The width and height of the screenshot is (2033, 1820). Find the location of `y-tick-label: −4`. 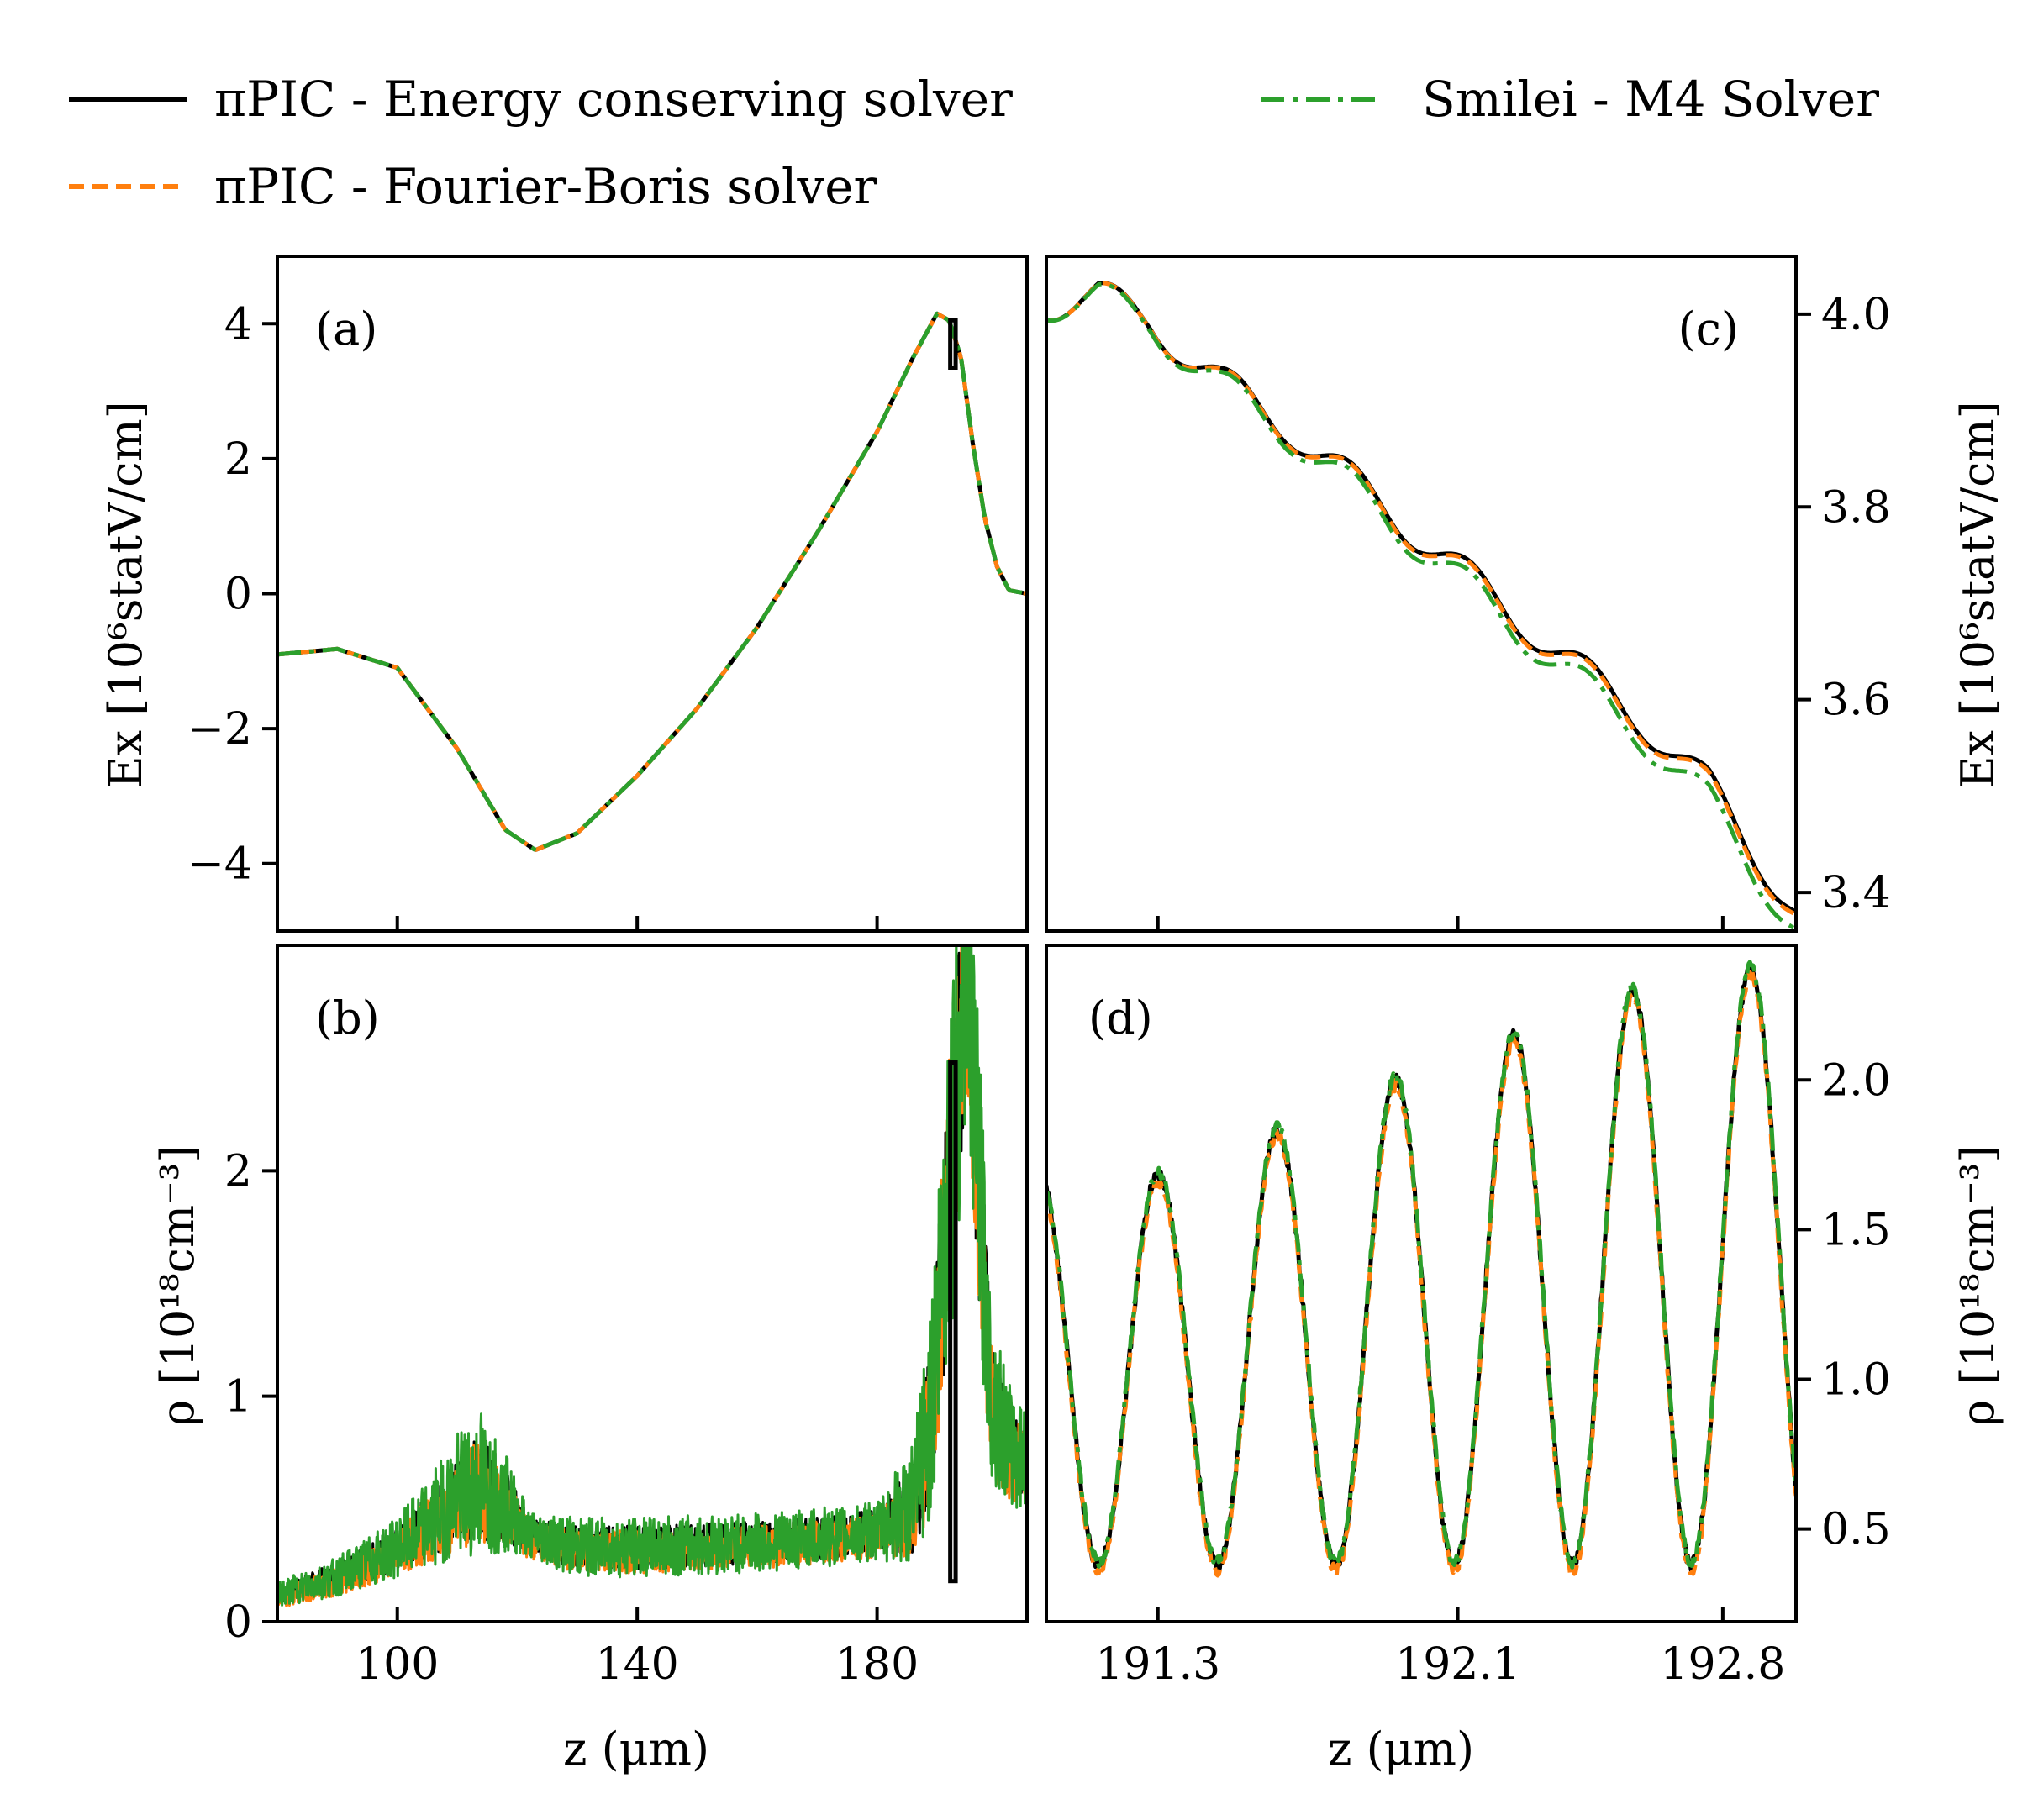

y-tick-label: −4 is located at coordinates (219, 864).